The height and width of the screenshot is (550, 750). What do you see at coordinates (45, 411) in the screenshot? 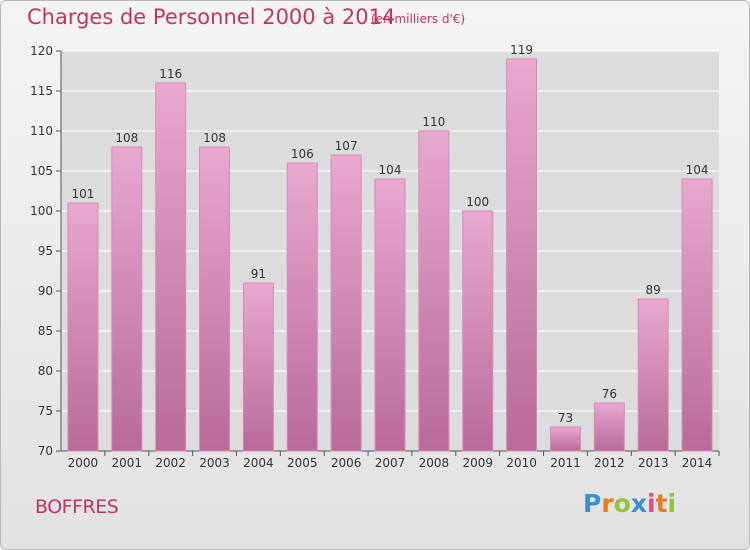
I see `y-tick-label: 75` at bounding box center [45, 411].